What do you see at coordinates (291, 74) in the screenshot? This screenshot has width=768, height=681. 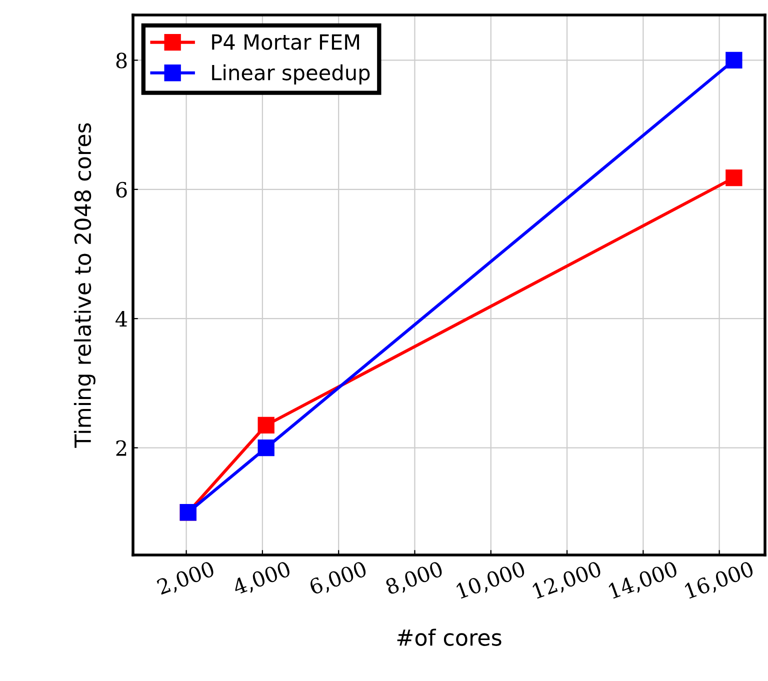 I see `legend-label: Linear speedup` at bounding box center [291, 74].